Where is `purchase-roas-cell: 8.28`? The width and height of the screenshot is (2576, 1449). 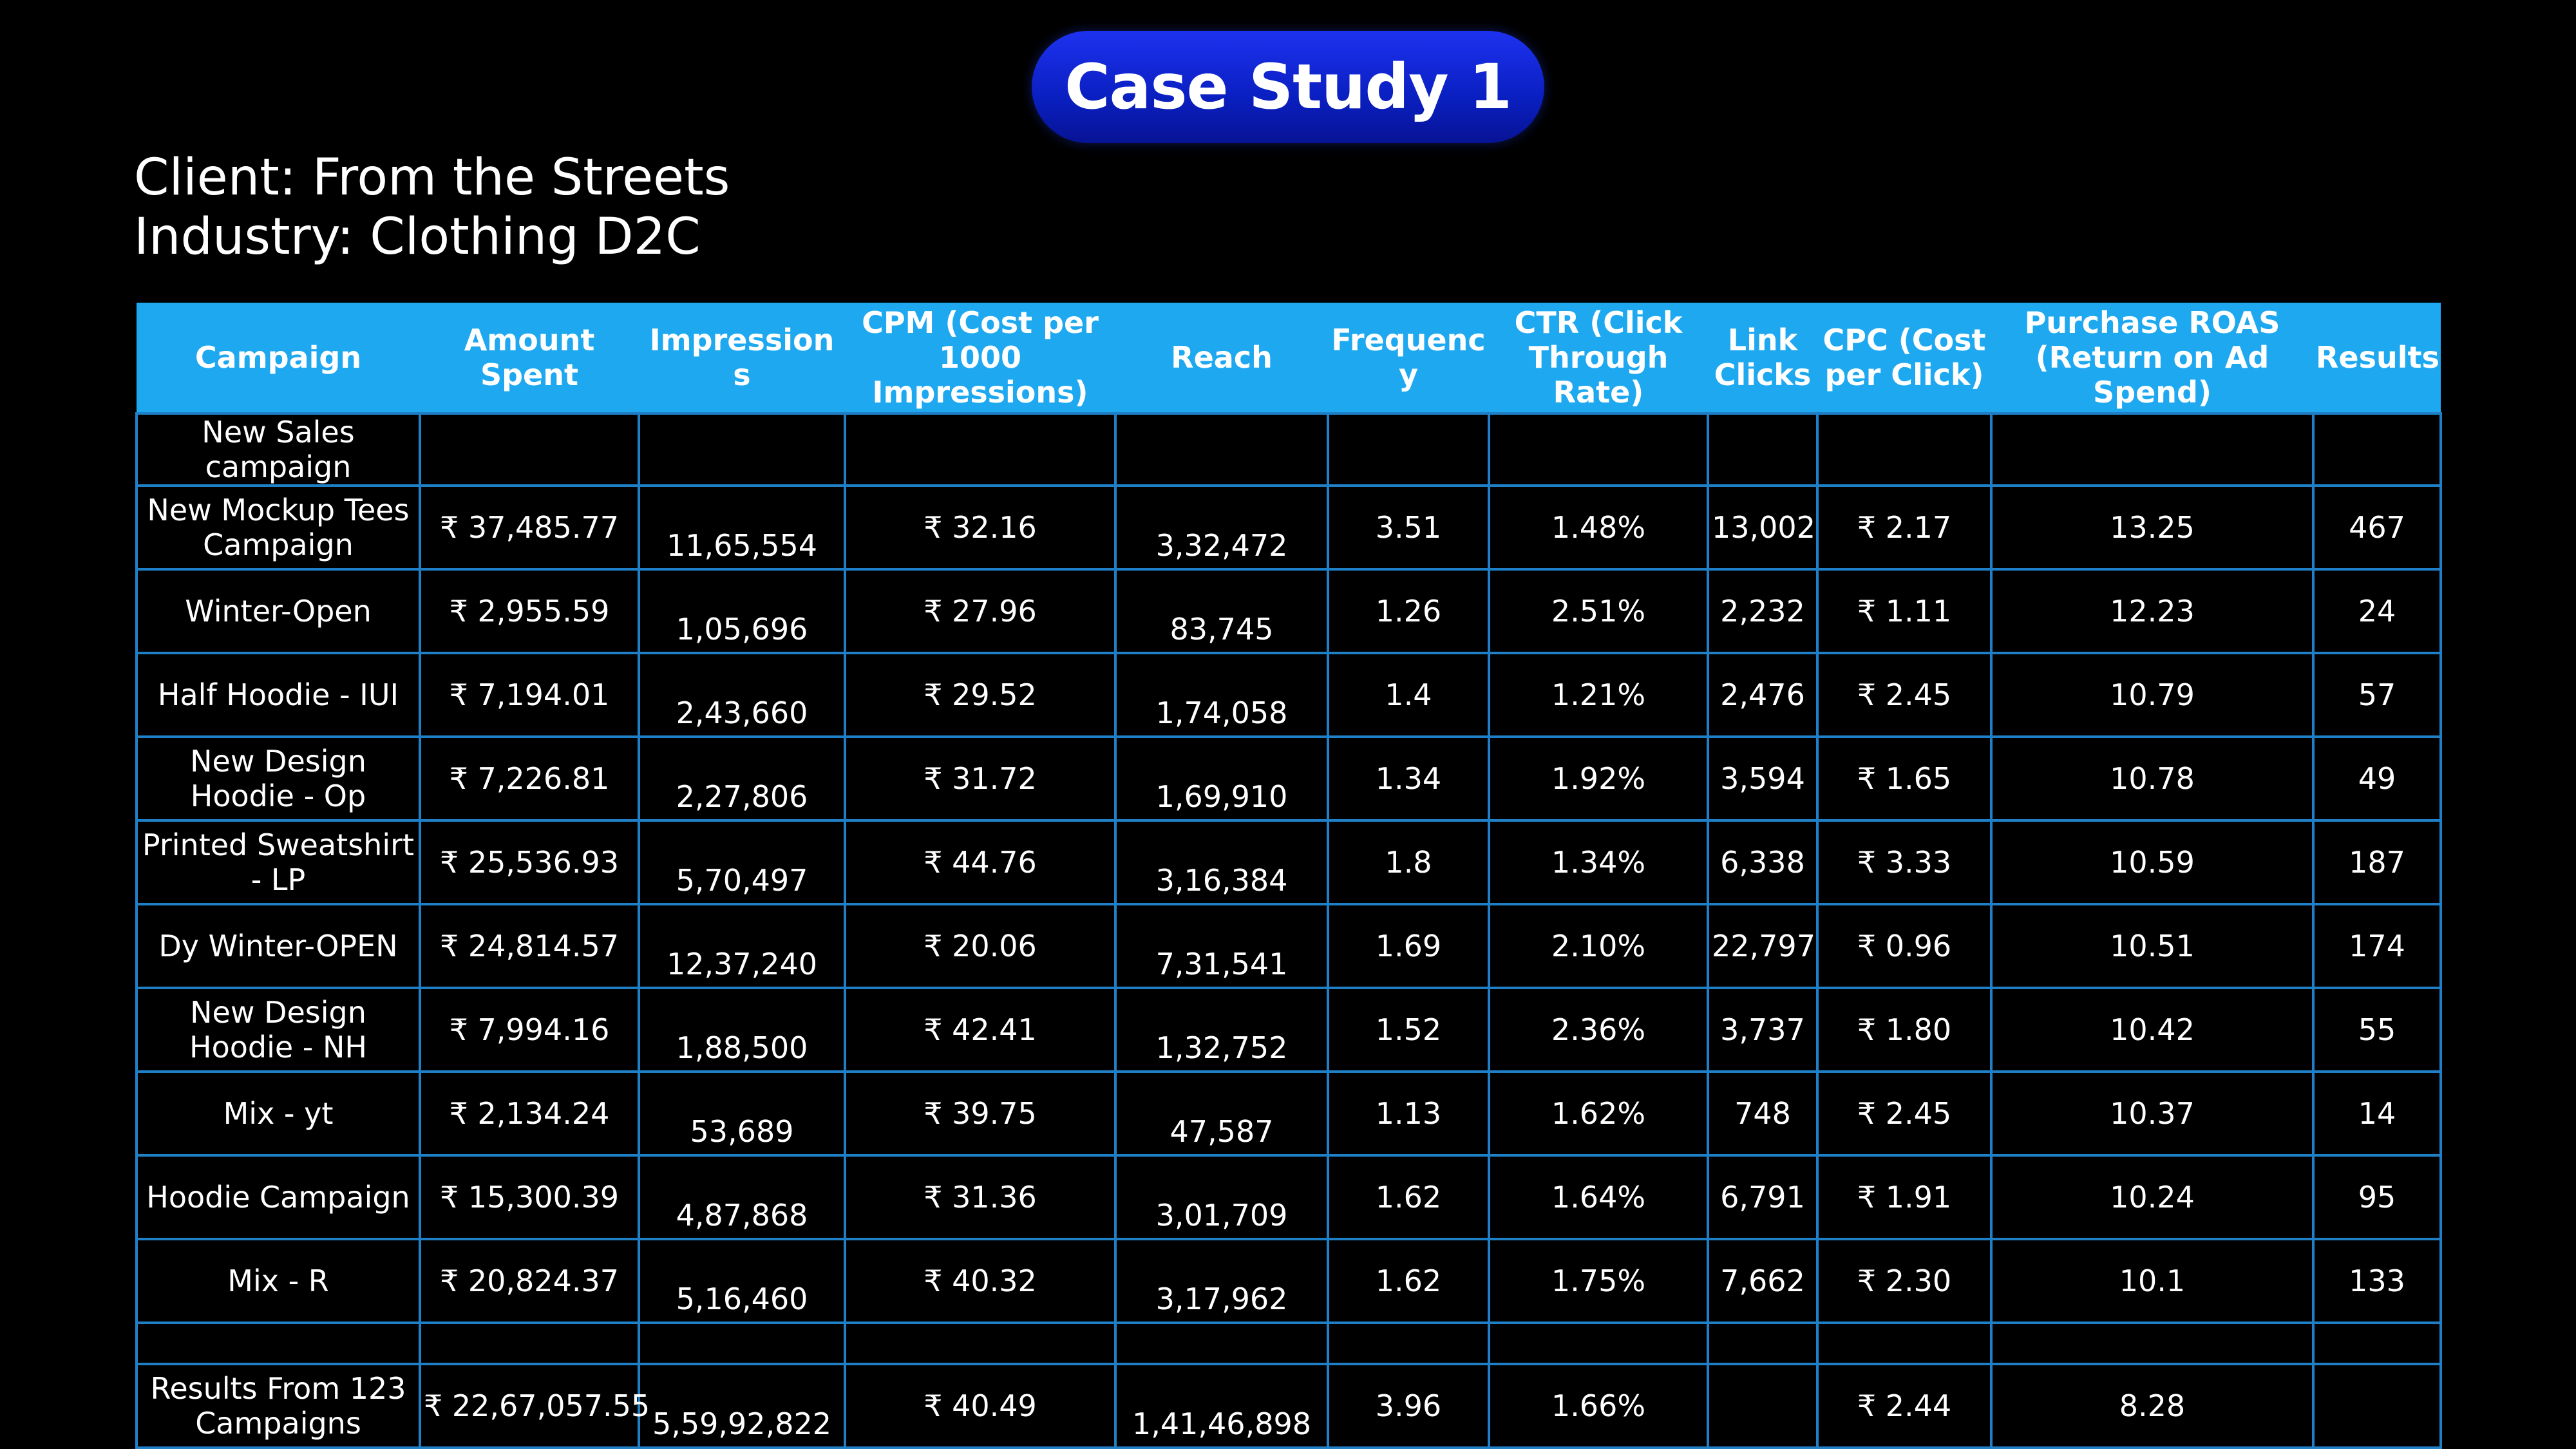 purchase-roas-cell: 8.28 is located at coordinates (2152, 1406).